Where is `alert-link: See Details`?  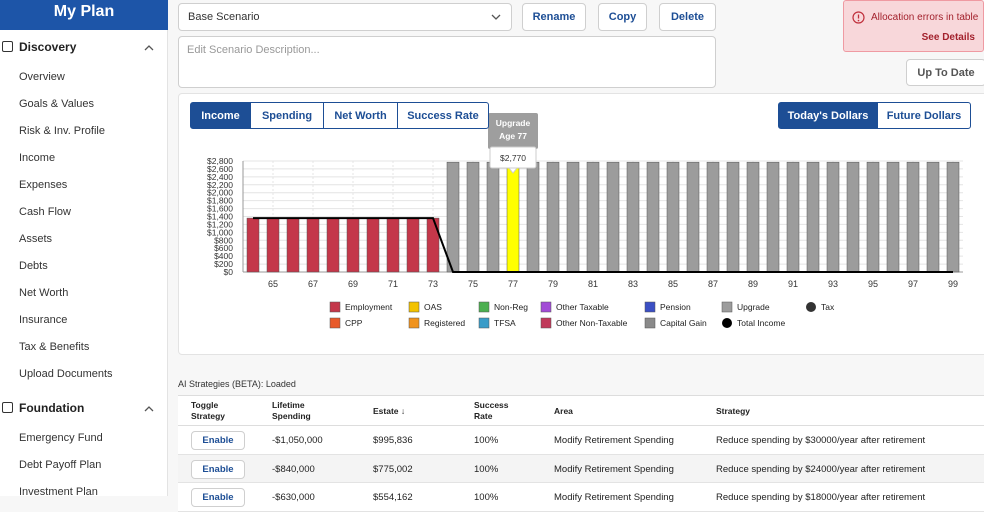 alert-link: See Details is located at coordinates (948, 37).